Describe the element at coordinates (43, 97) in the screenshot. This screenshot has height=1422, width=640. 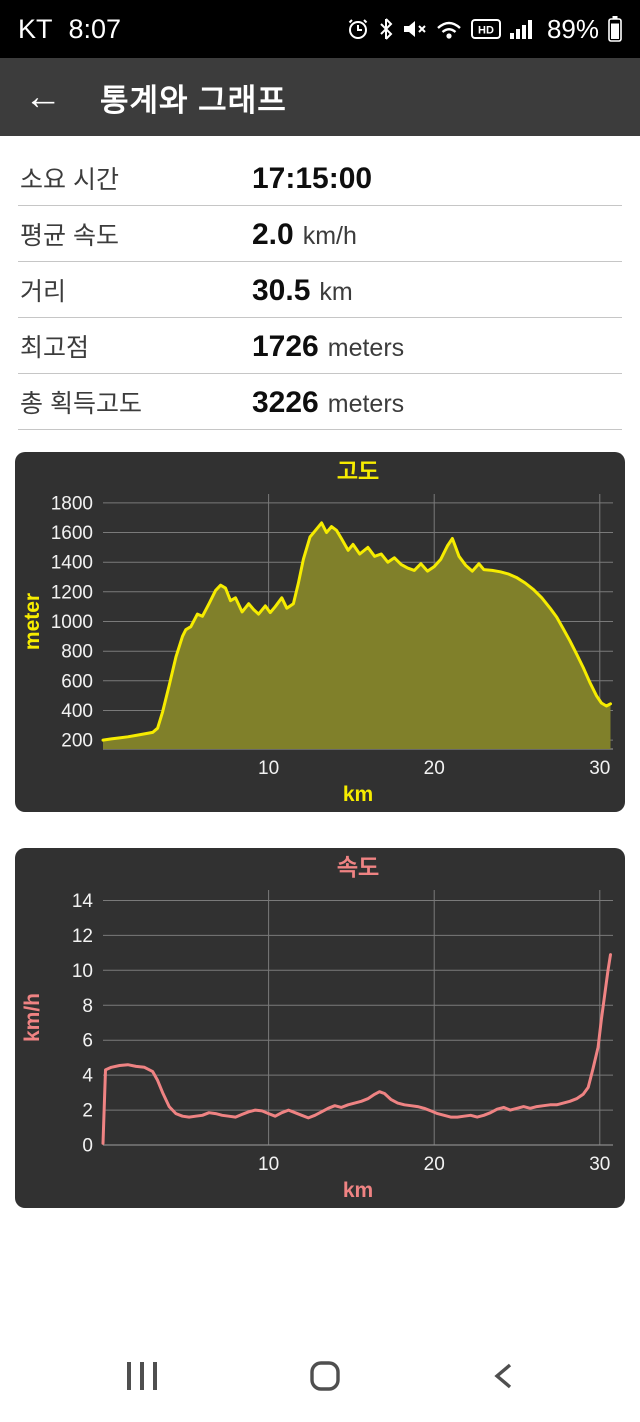
I see `back-button: ←` at that location.